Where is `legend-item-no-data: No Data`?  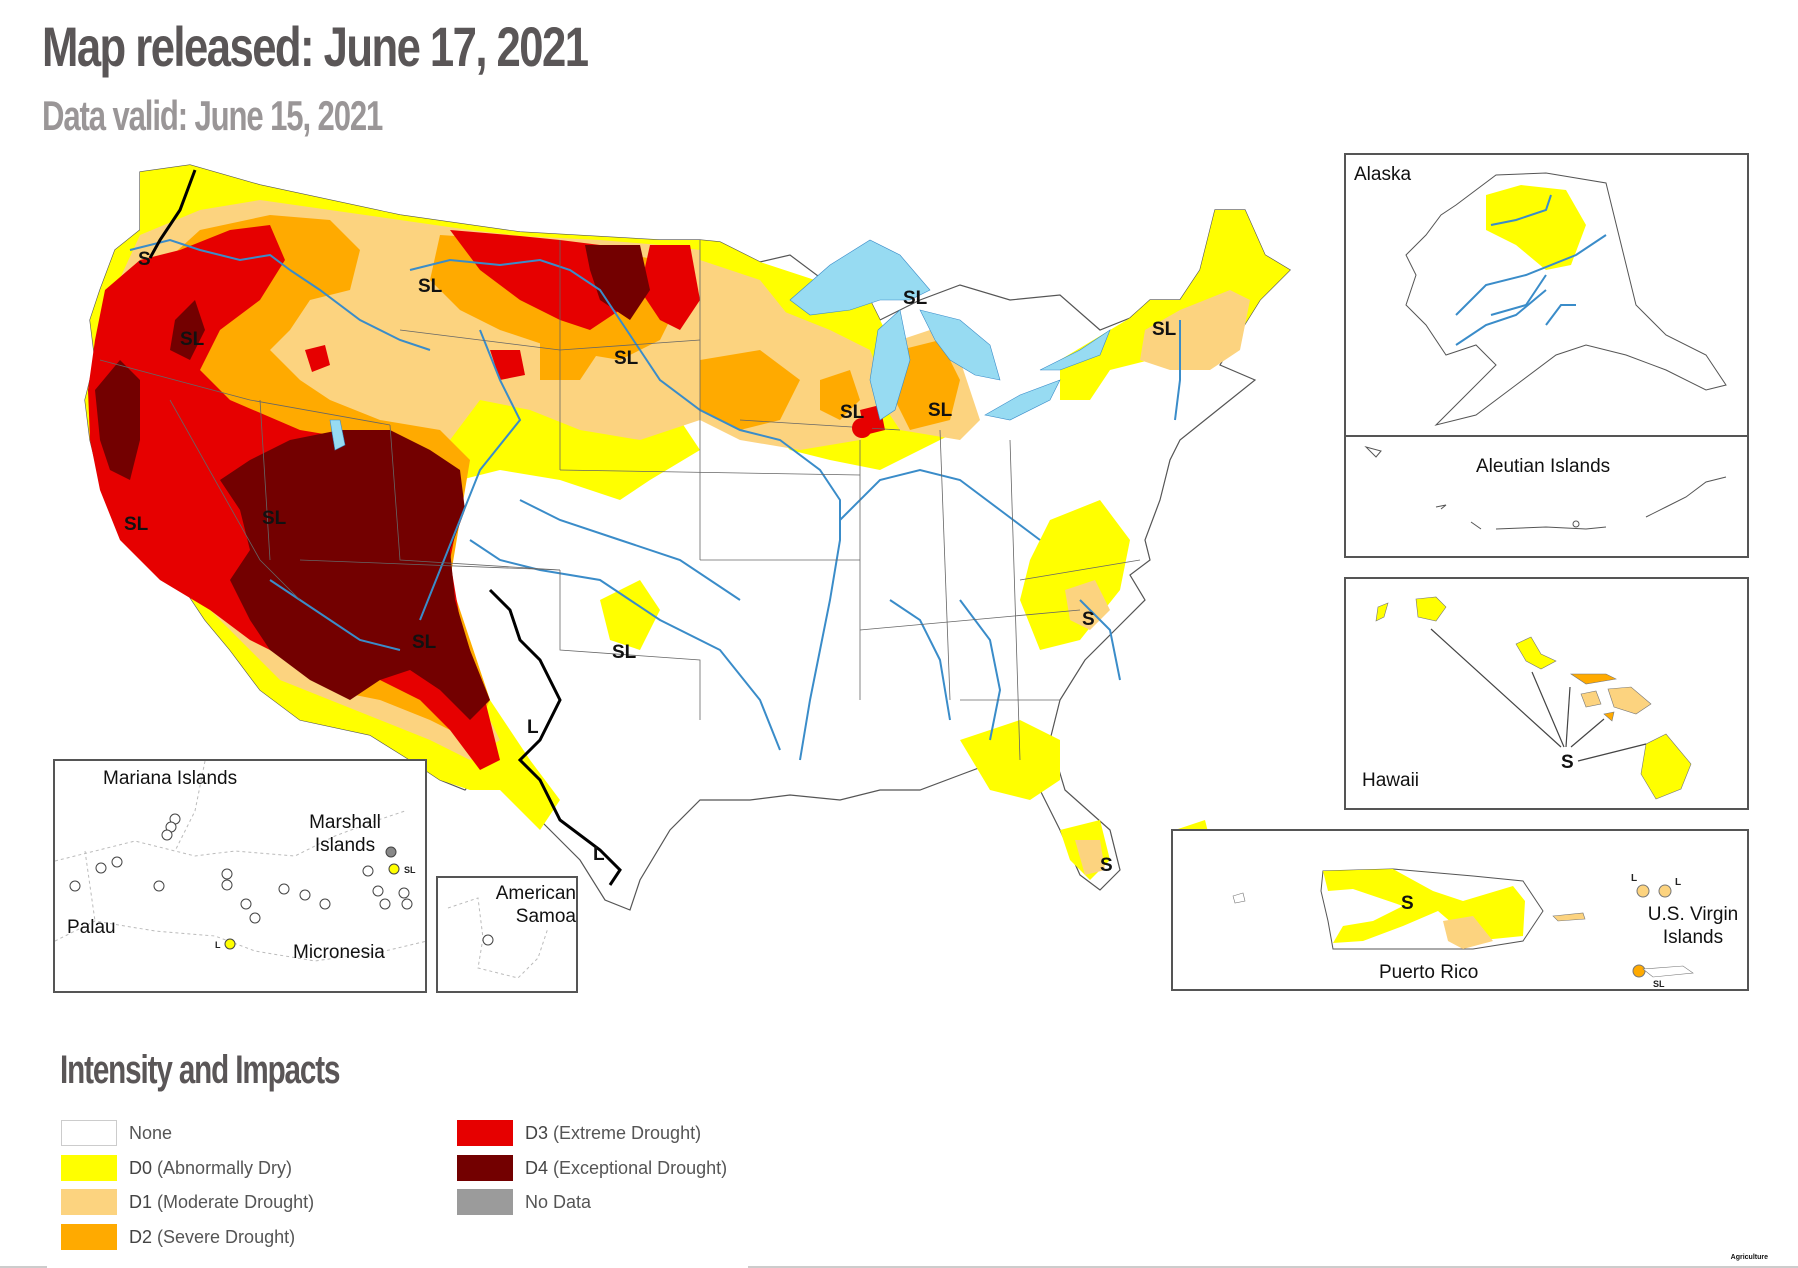
legend-item-no-data: No Data is located at coordinates (524, 1202).